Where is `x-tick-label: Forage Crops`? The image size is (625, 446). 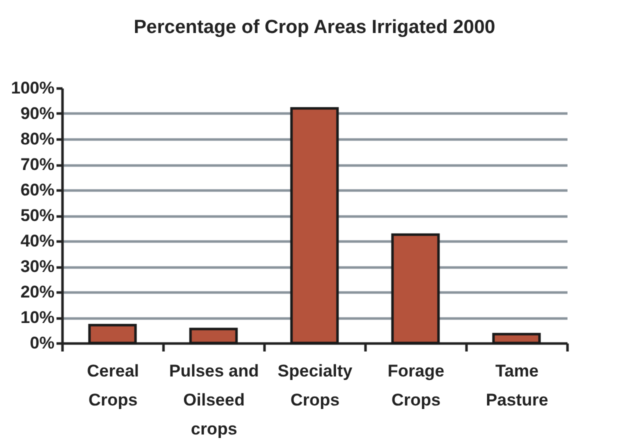
x-tick-label: Forage Crops is located at coordinates (416, 386).